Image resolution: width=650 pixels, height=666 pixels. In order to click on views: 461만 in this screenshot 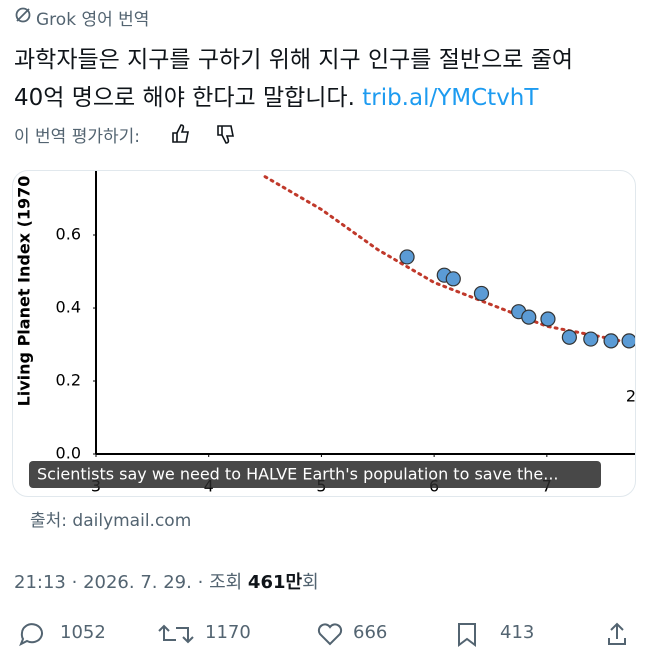, I will do `click(275, 582)`.